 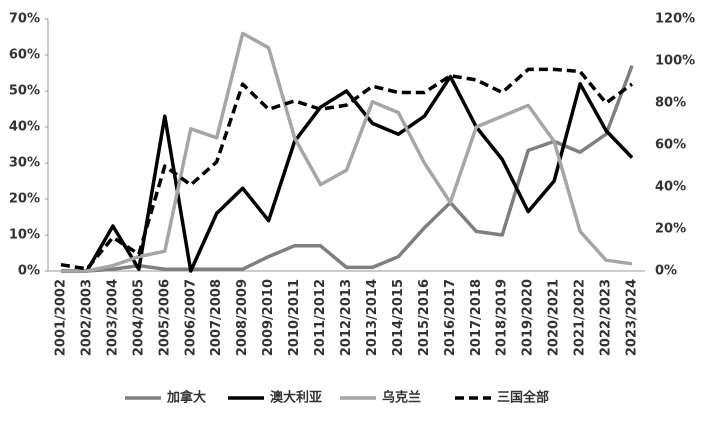 What do you see at coordinates (186, 398) in the screenshot?
I see `legend-label: 加拿大` at bounding box center [186, 398].